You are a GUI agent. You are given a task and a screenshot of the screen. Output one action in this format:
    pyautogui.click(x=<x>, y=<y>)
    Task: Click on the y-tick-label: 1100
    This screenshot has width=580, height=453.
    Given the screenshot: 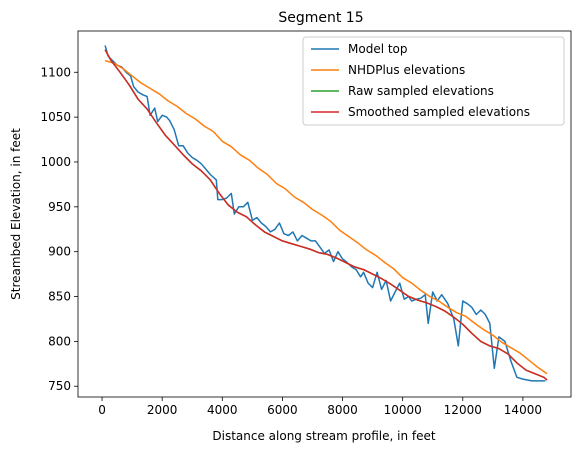 What is the action you would take?
    pyautogui.click(x=55, y=72)
    